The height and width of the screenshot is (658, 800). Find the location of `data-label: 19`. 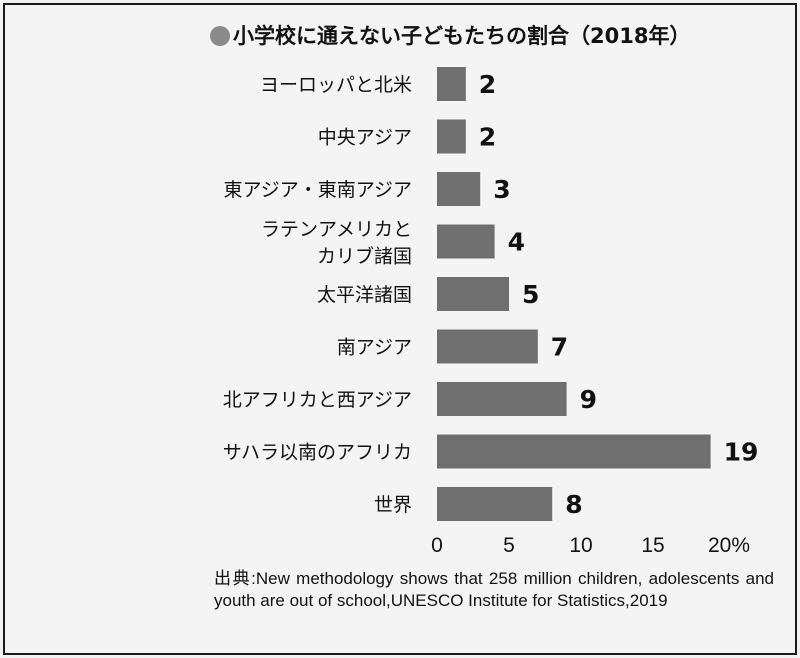

data-label: 19 is located at coordinates (741, 452).